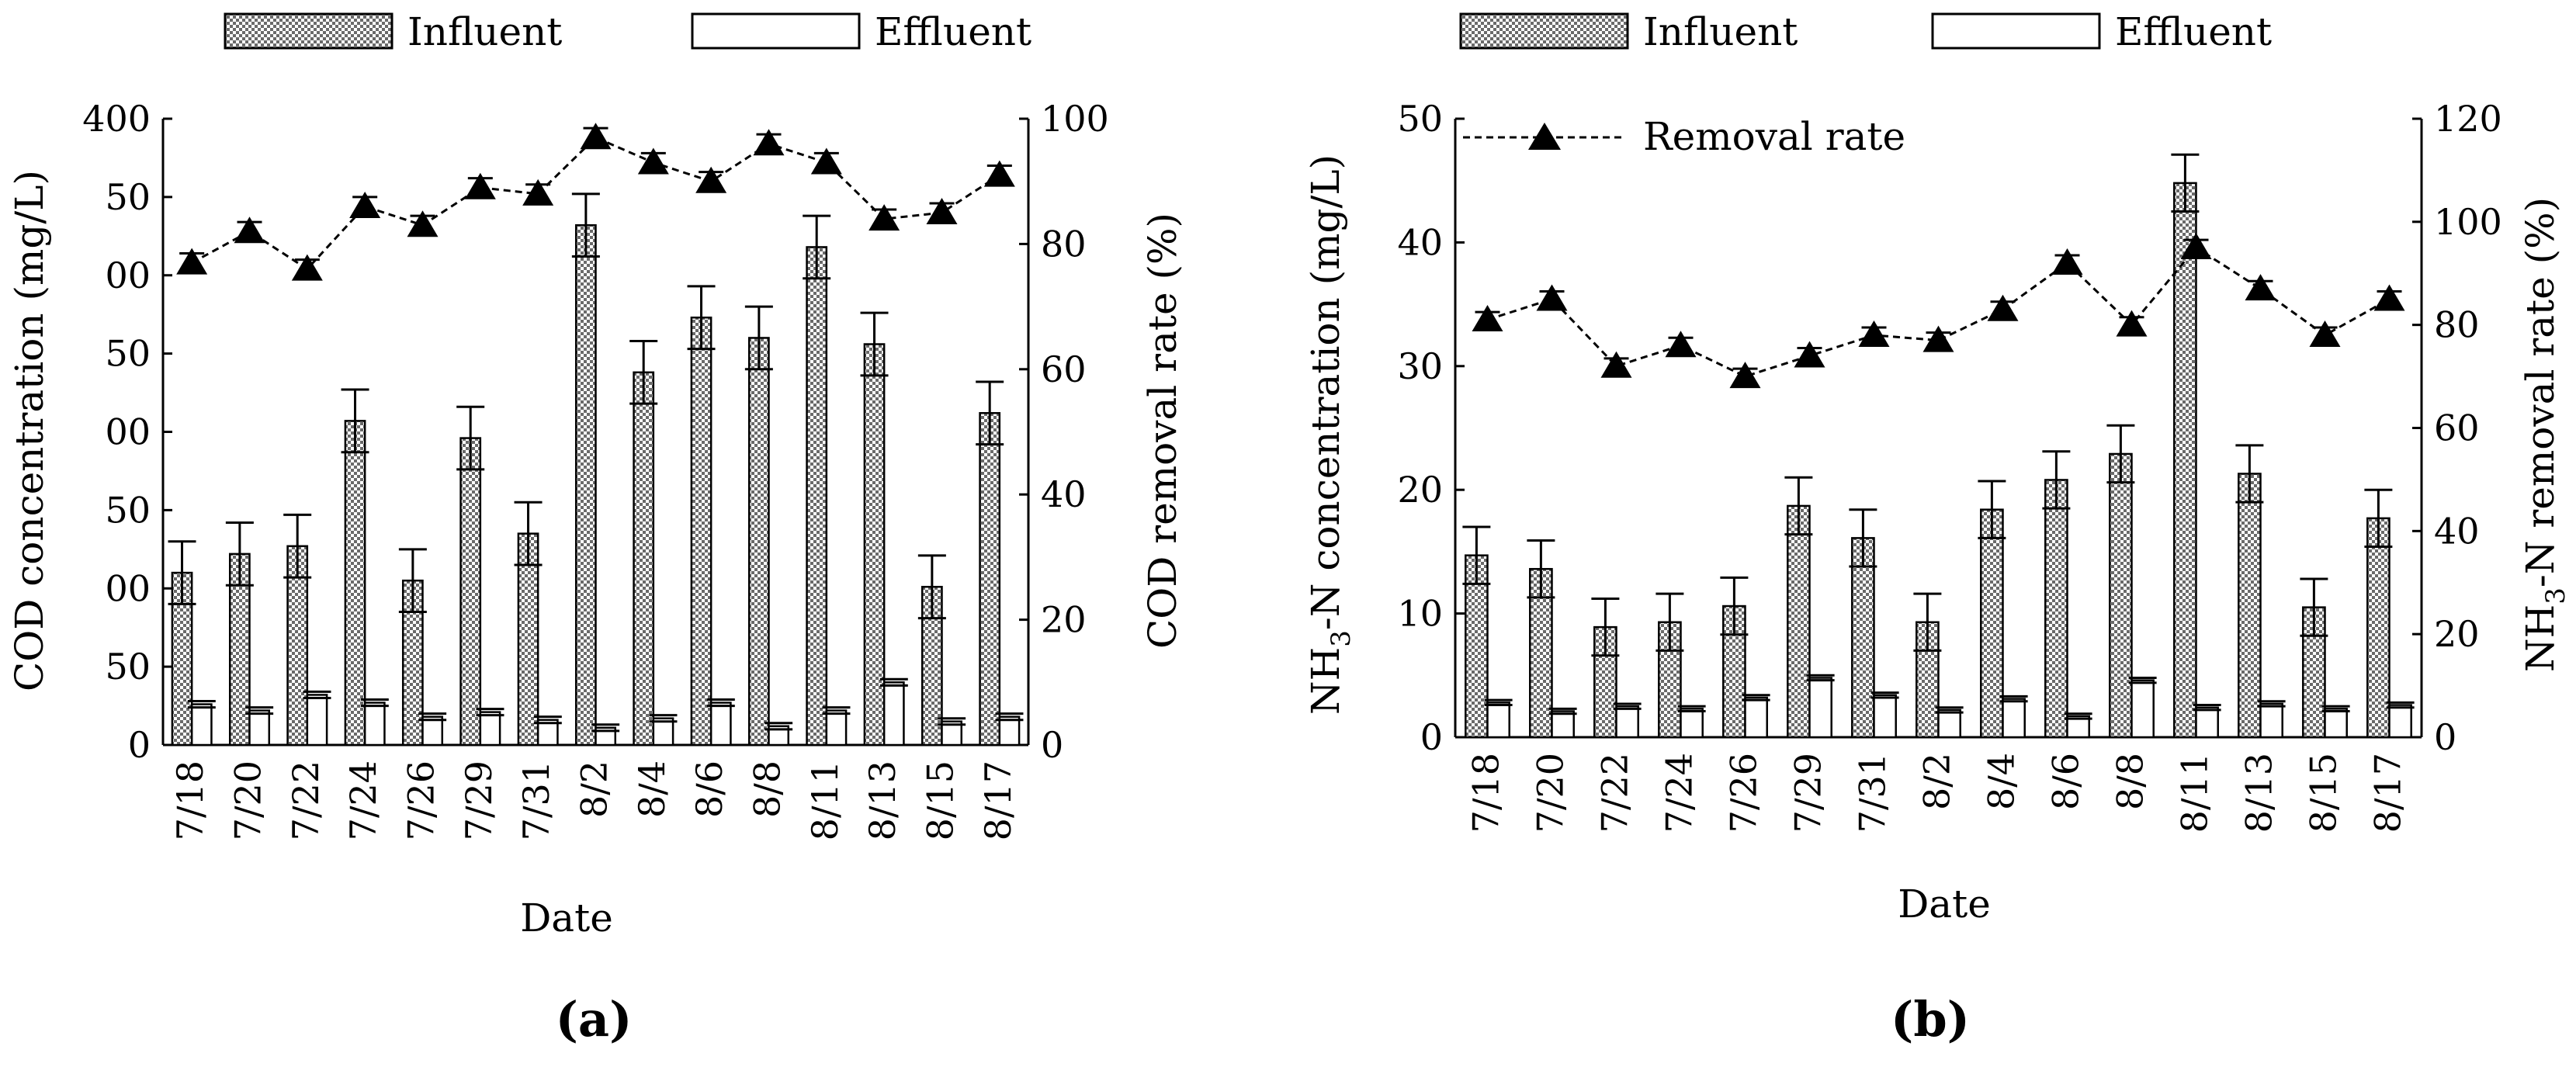  What do you see at coordinates (1325, 392) in the screenshot?
I see `y-axis-title-b-part2: -N concentration (mg/L)` at bounding box center [1325, 392].